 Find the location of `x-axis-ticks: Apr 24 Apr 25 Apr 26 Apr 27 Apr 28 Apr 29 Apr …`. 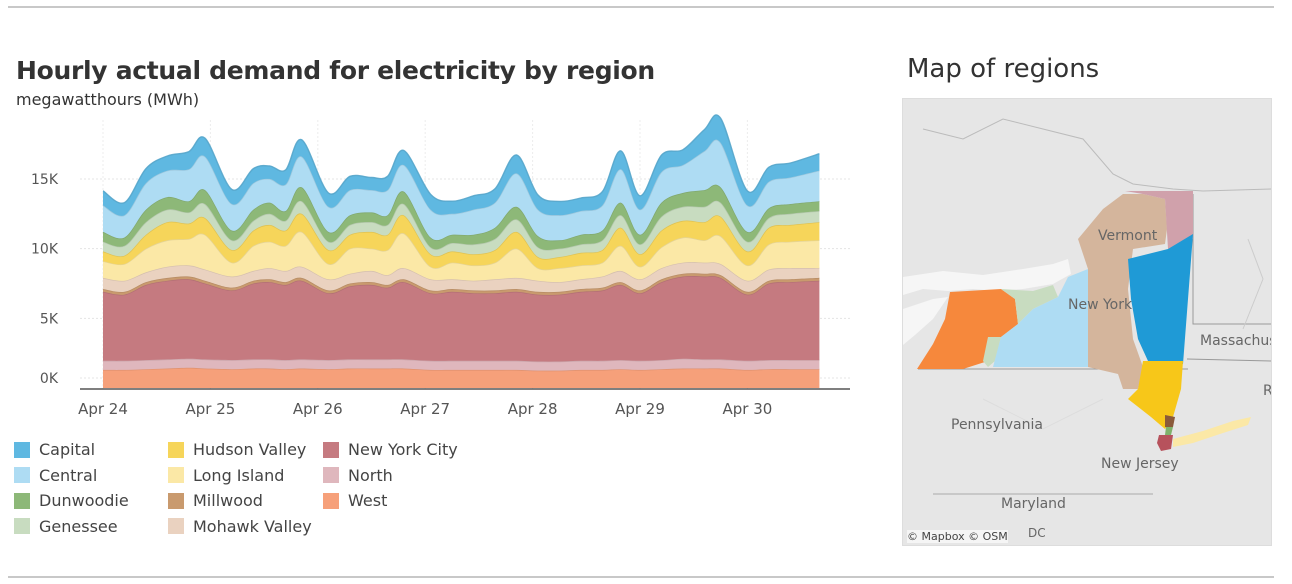

x-axis-ticks: Apr 24 Apr 25 Apr 26 Apr 27 Apr 28 Apr 29 Apr … is located at coordinates (425, 409).